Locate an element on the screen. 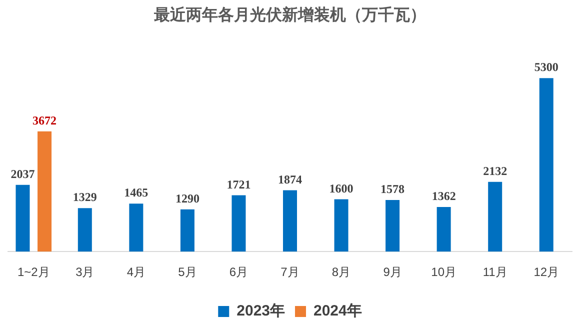  x-tick-label: 11月 is located at coordinates (495, 272).